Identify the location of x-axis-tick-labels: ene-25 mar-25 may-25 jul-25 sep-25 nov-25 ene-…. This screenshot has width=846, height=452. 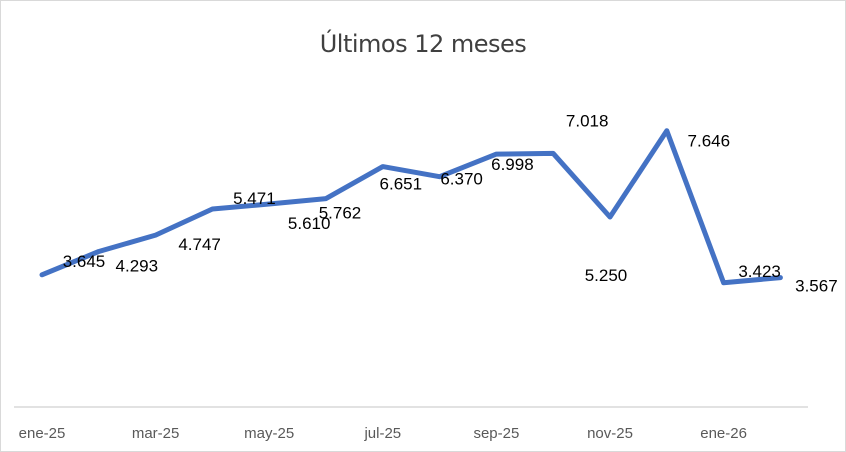
(383, 433).